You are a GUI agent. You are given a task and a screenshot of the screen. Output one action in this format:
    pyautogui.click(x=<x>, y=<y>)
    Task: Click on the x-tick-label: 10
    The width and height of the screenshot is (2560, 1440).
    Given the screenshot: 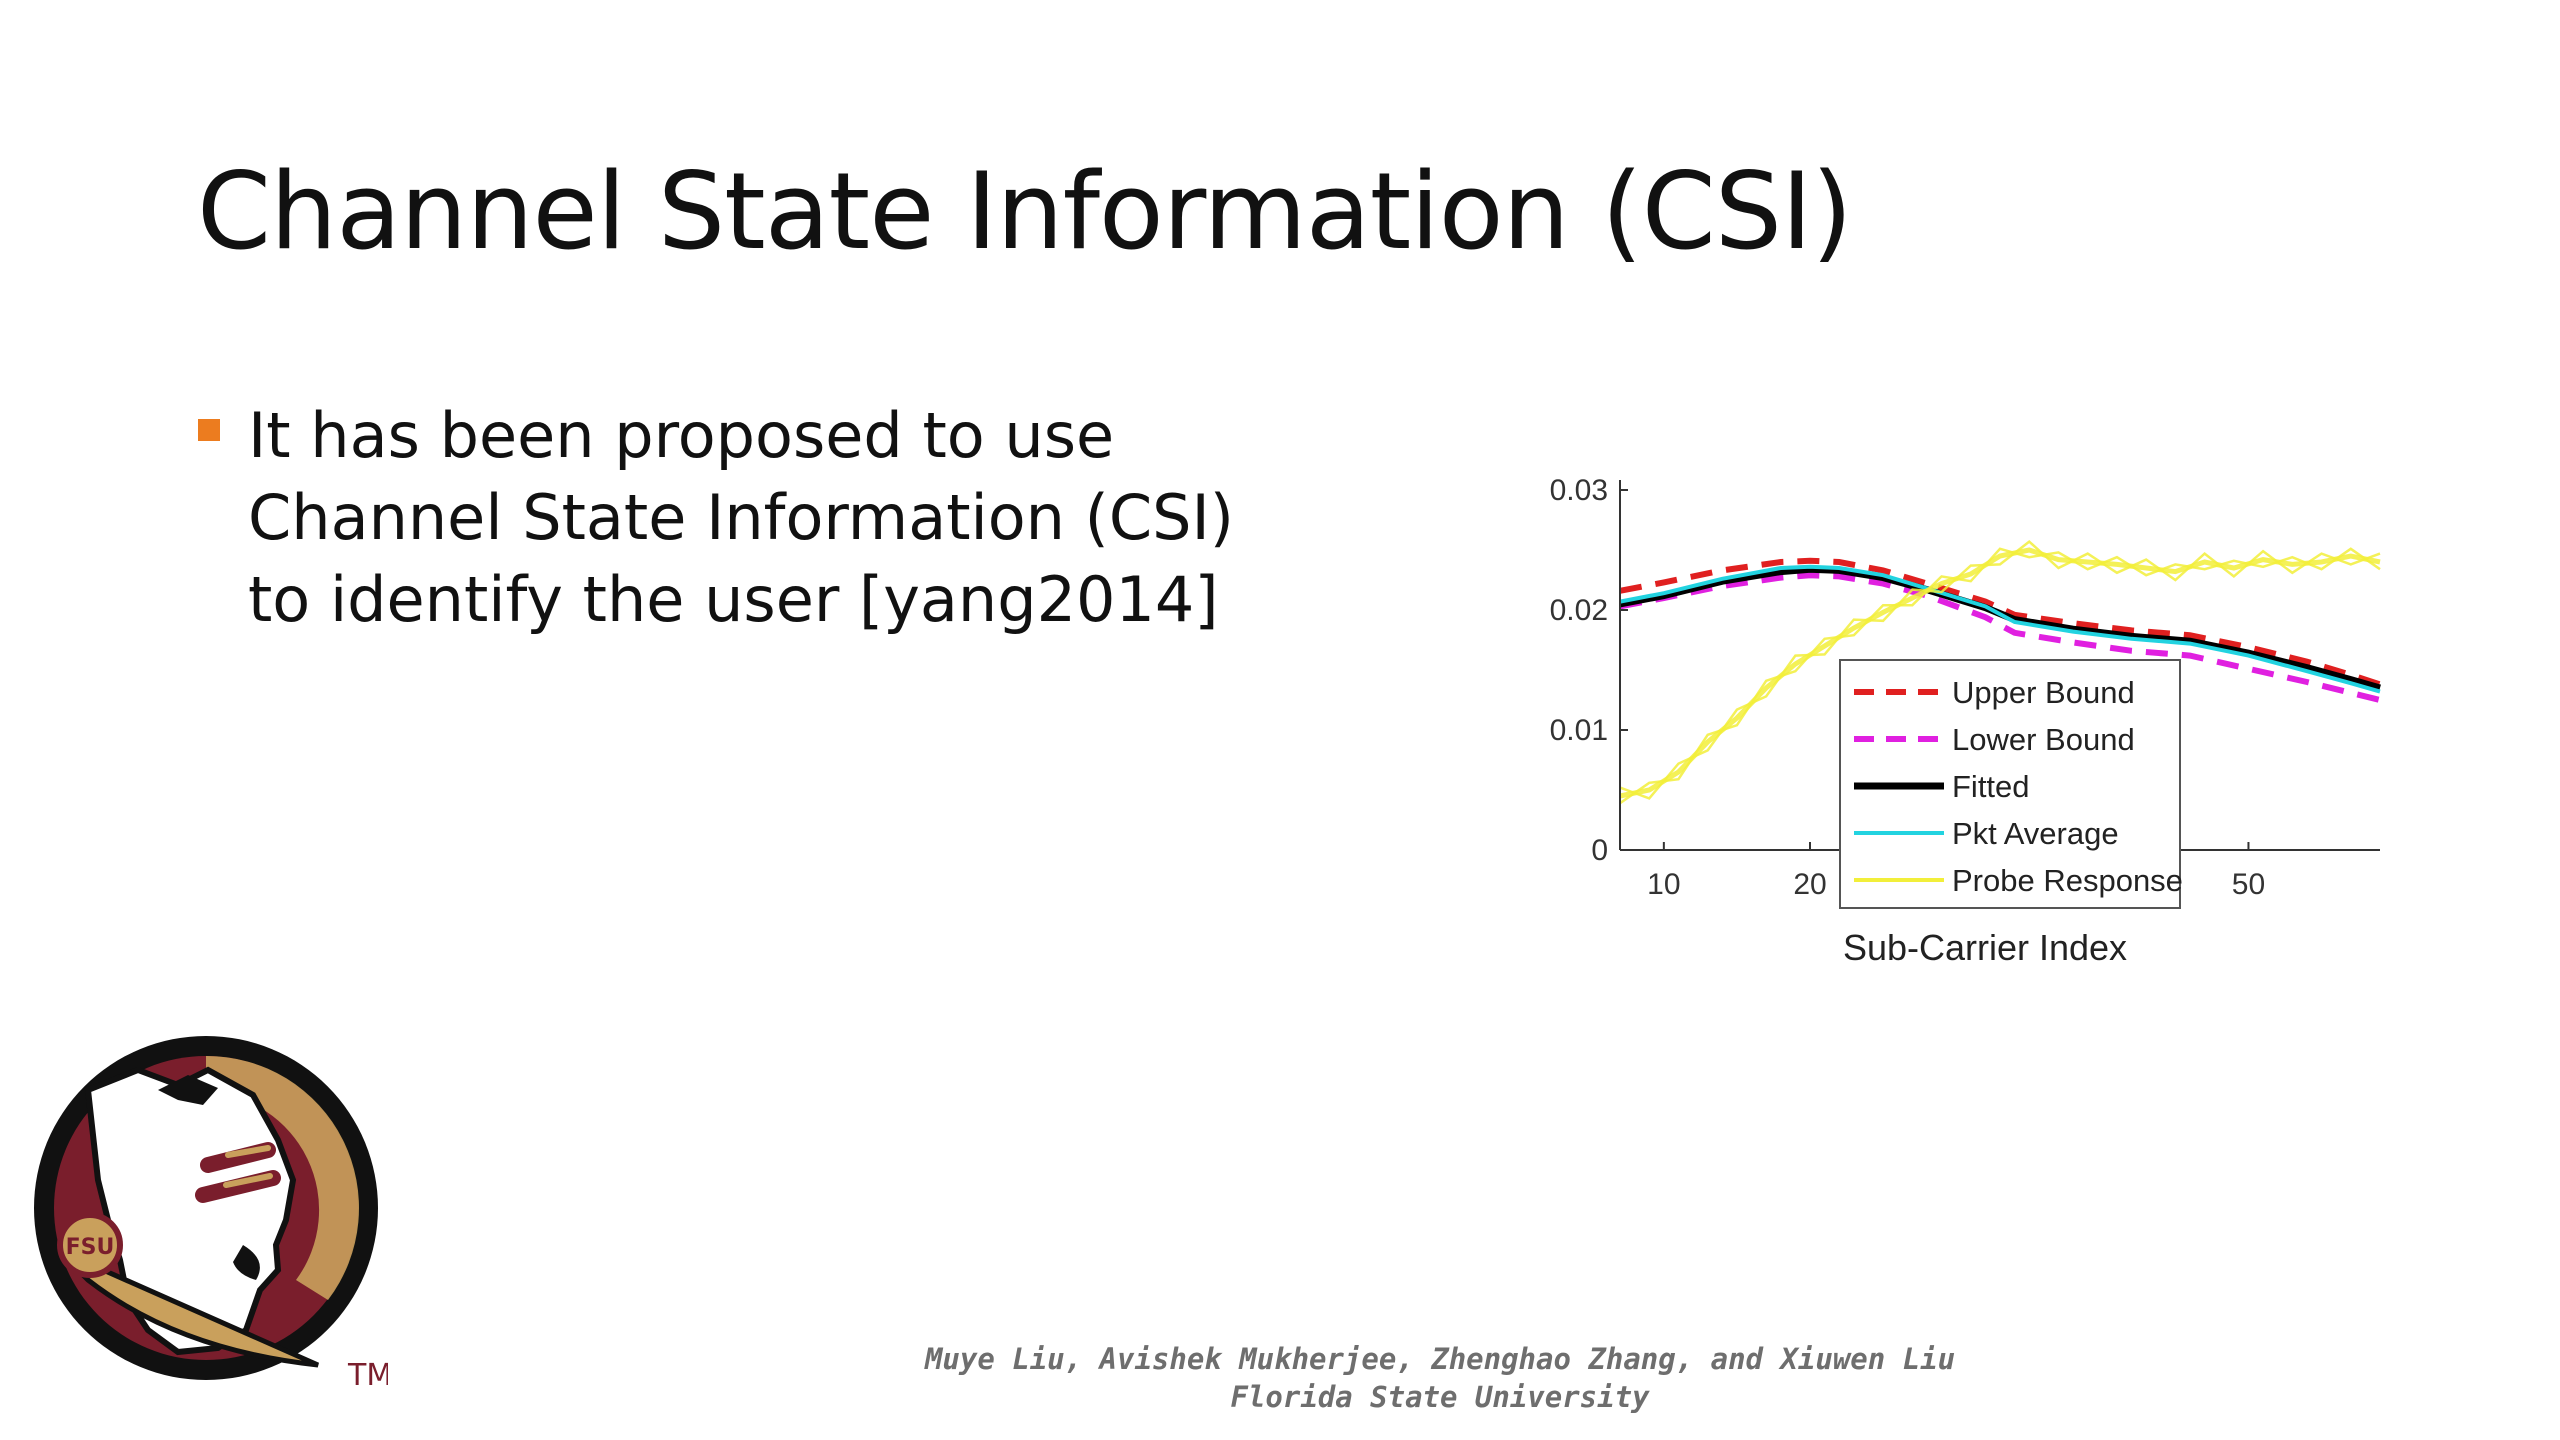 What is the action you would take?
    pyautogui.click(x=1663, y=884)
    